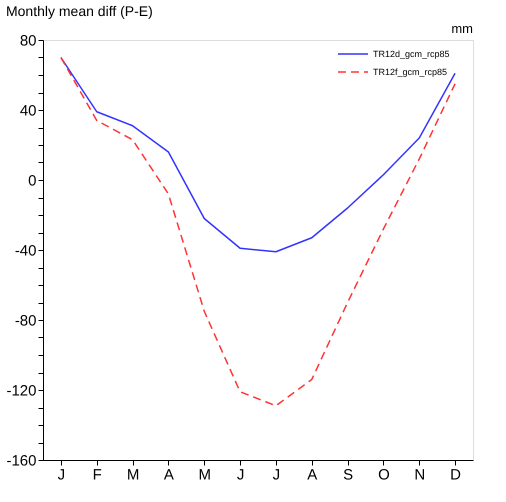 The height and width of the screenshot is (502, 506). Describe the element at coordinates (25, 251) in the screenshot. I see `y-tick-label: -40` at that location.